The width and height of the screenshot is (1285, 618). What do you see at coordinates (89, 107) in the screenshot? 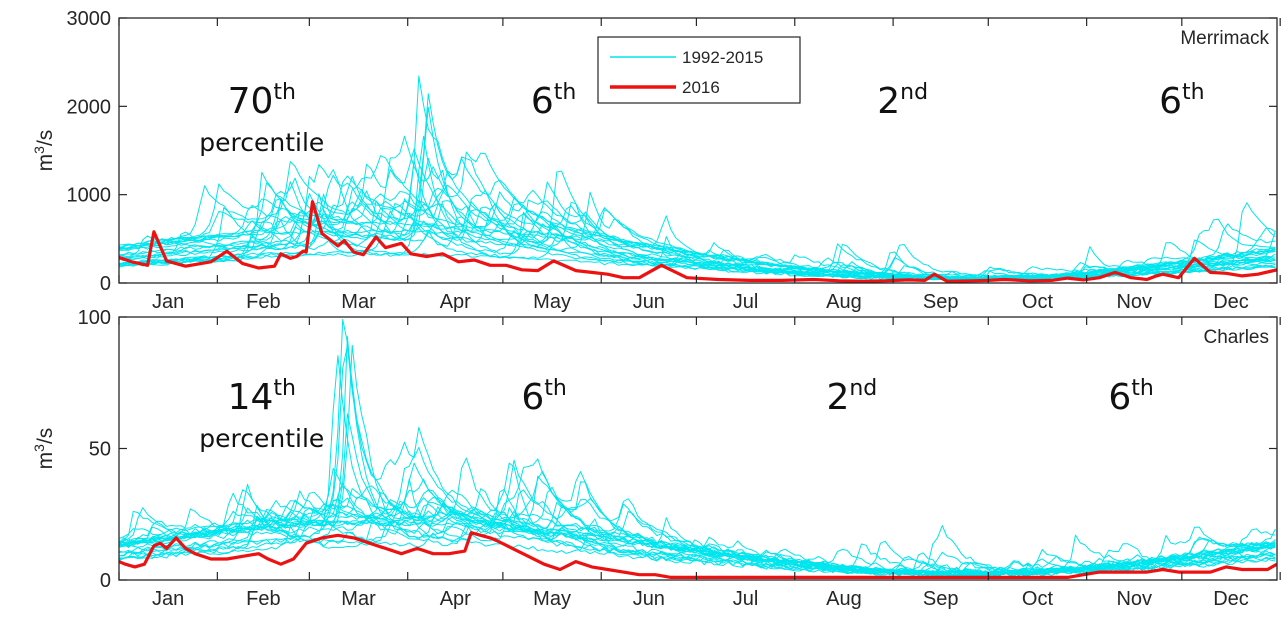
I see `y-tick-label: 2000` at bounding box center [89, 107].